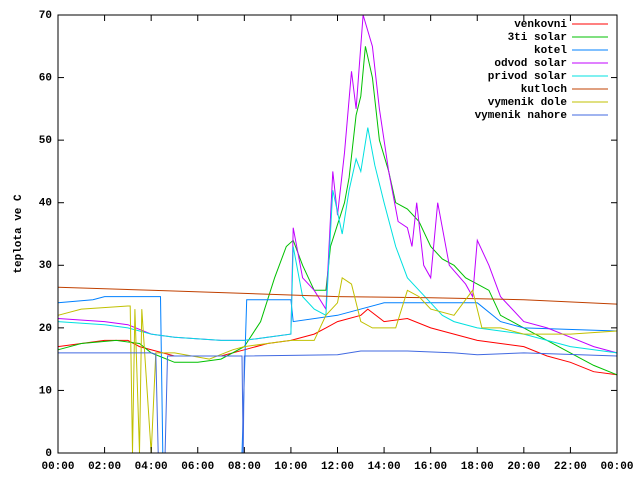 The image size is (640, 480). I want to click on legend-label: 3ti solar, so click(537, 38).